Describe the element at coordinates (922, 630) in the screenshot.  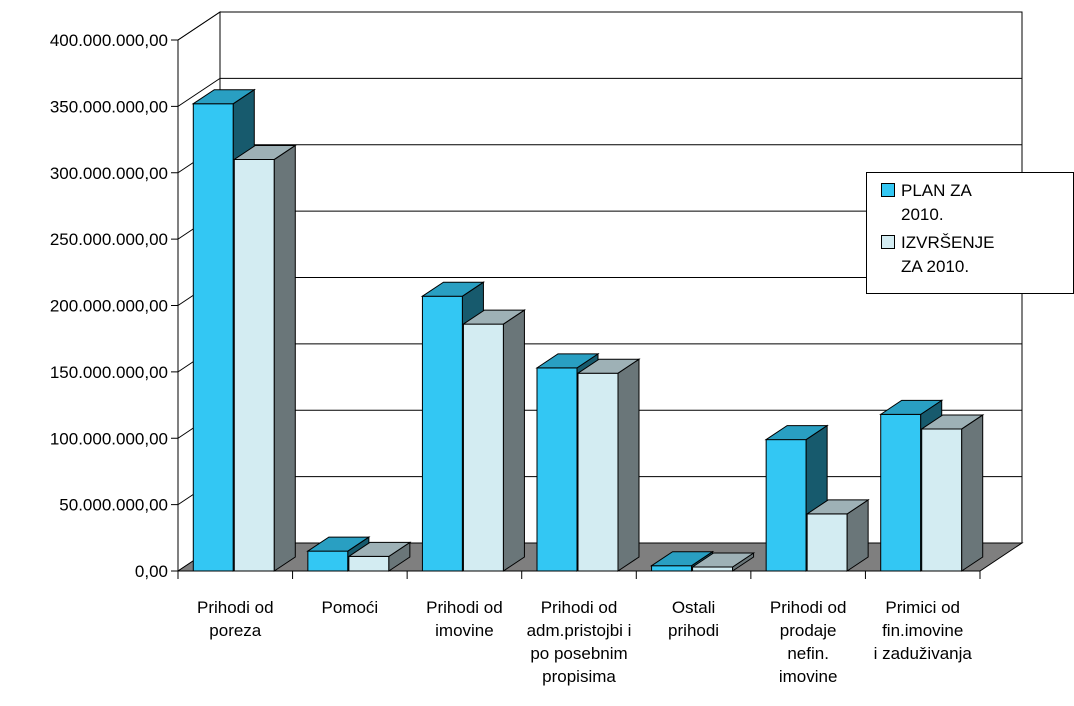
I see `x-category-label: fin.imovine` at that location.